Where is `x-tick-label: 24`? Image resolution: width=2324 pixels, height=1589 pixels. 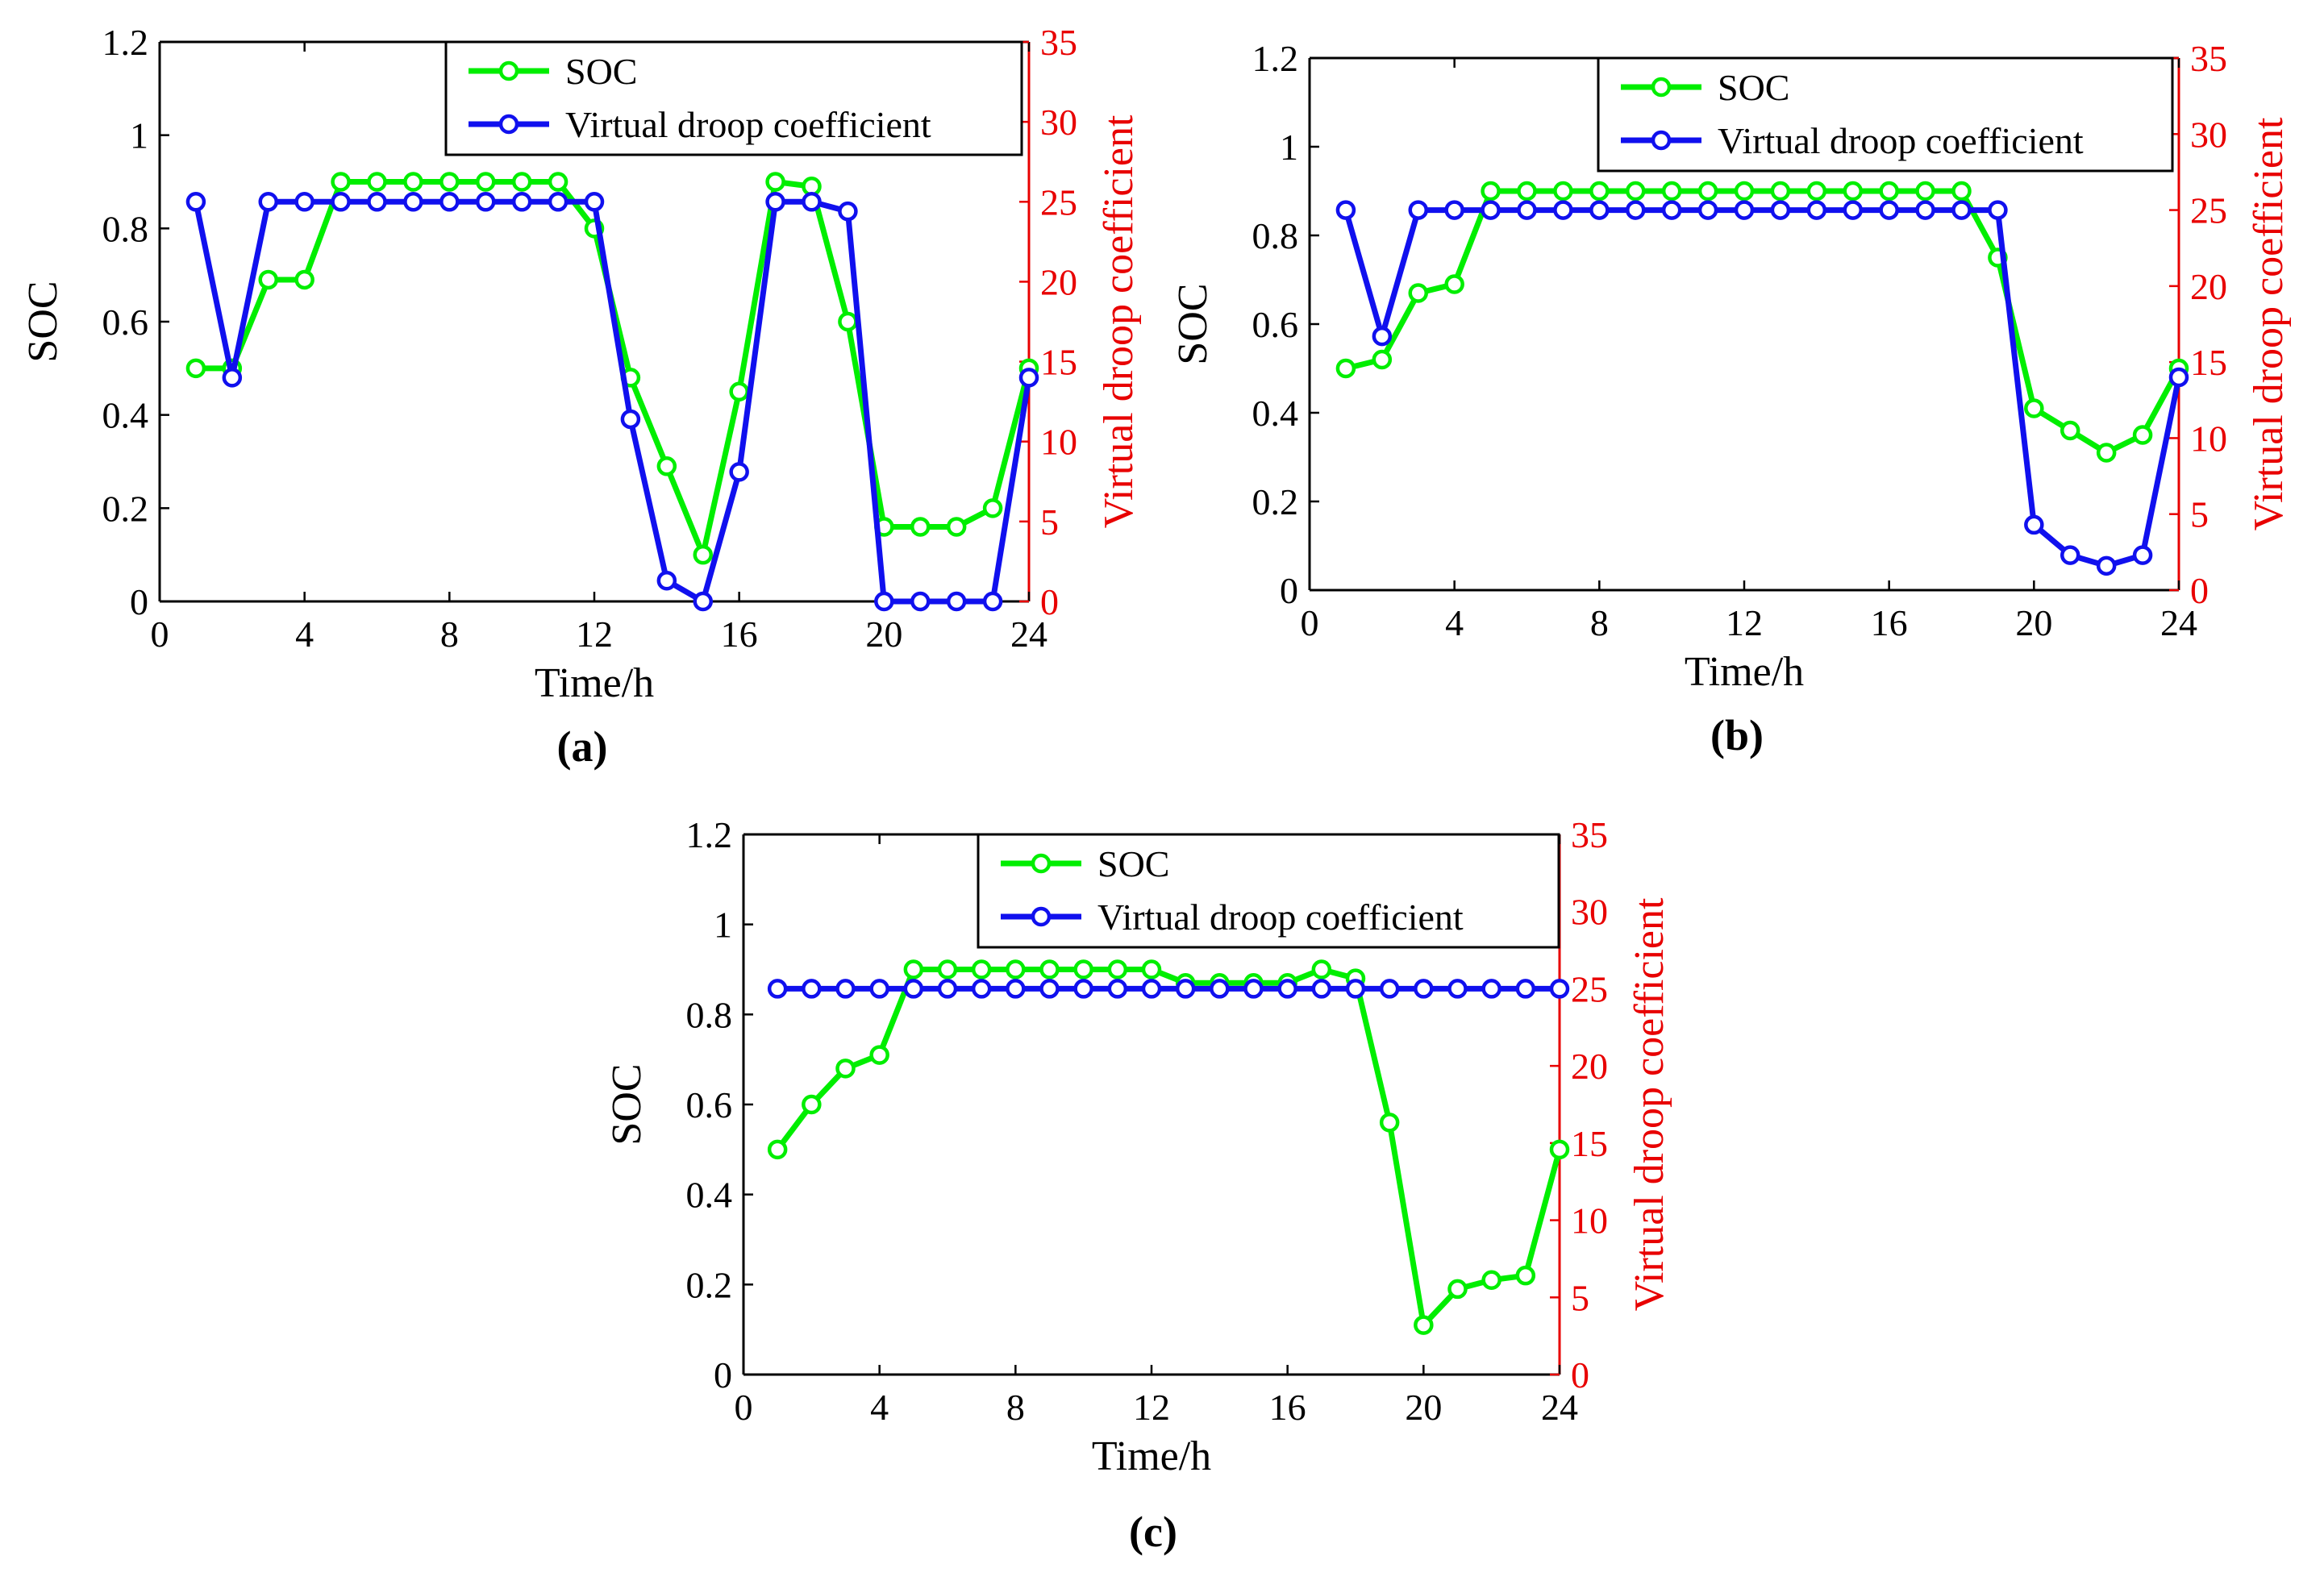 x-tick-label: 24 is located at coordinates (1560, 1407).